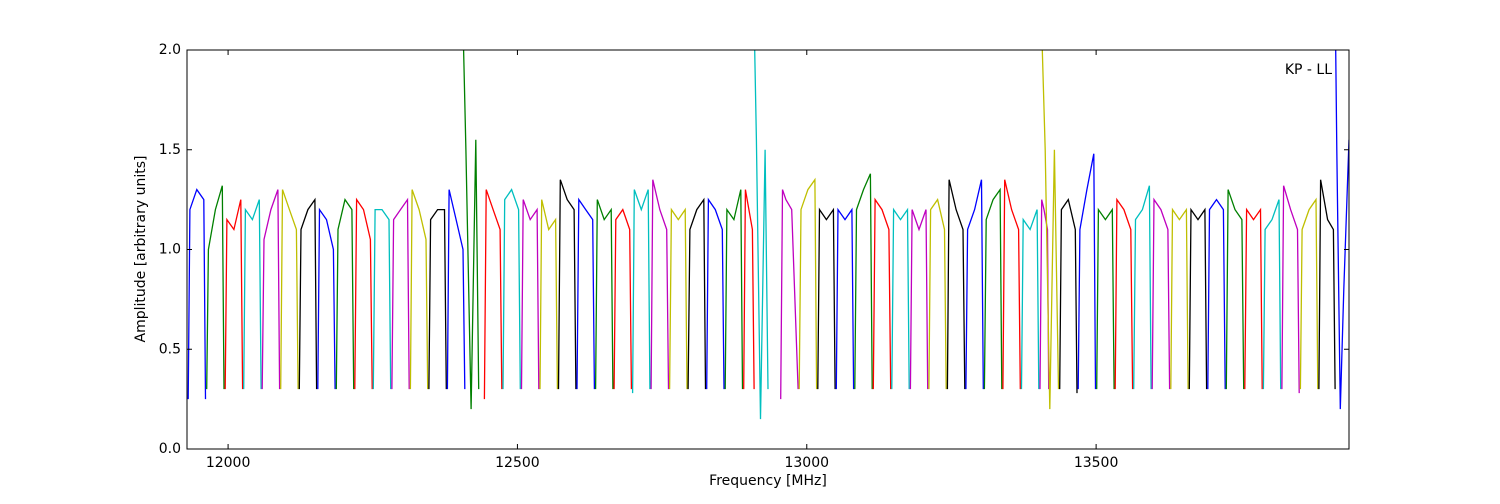 The height and width of the screenshot is (504, 1500). What do you see at coordinates (170, 250) in the screenshot?
I see `y-tick-label: 1.0` at bounding box center [170, 250].